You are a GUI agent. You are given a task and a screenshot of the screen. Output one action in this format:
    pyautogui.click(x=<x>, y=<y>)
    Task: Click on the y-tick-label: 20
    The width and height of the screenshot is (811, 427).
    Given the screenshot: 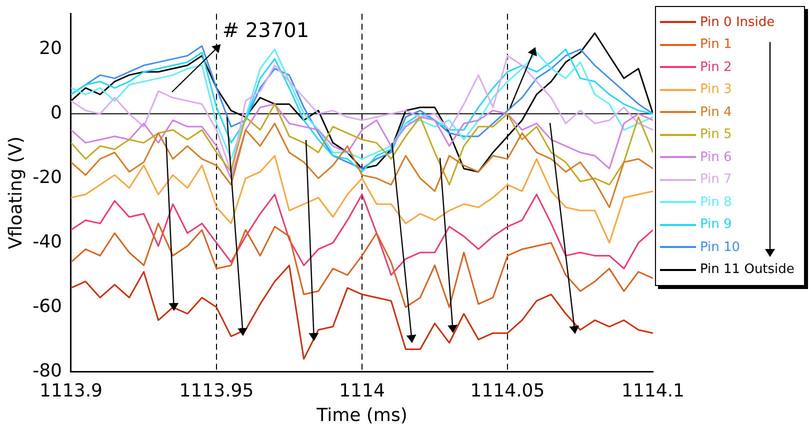 What is the action you would take?
    pyautogui.click(x=50, y=48)
    